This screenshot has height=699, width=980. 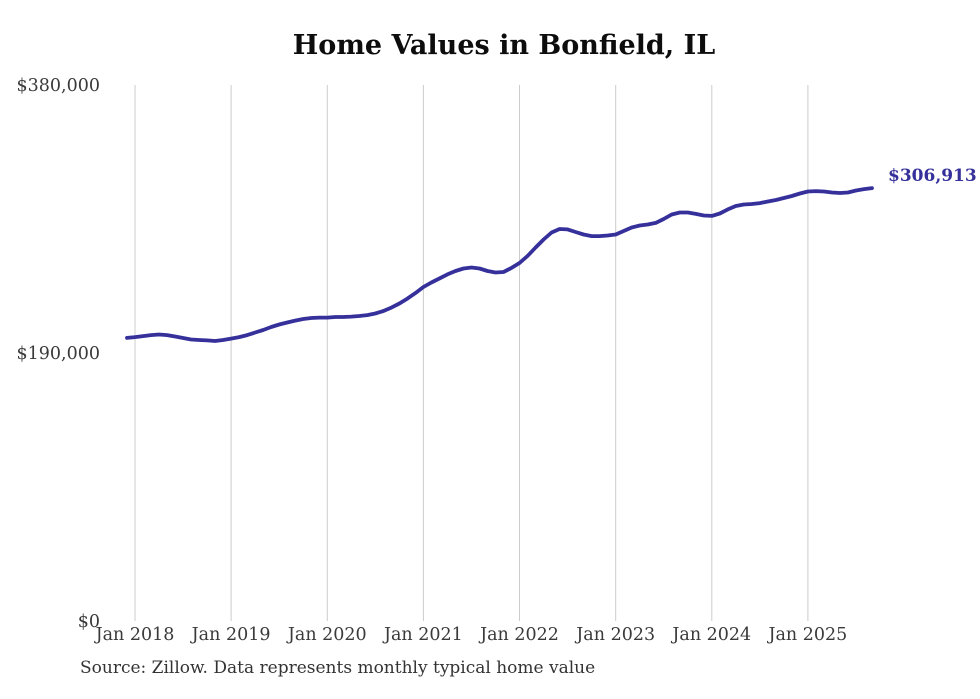 What do you see at coordinates (932, 176) in the screenshot?
I see `current-value-label: $306,913` at bounding box center [932, 176].